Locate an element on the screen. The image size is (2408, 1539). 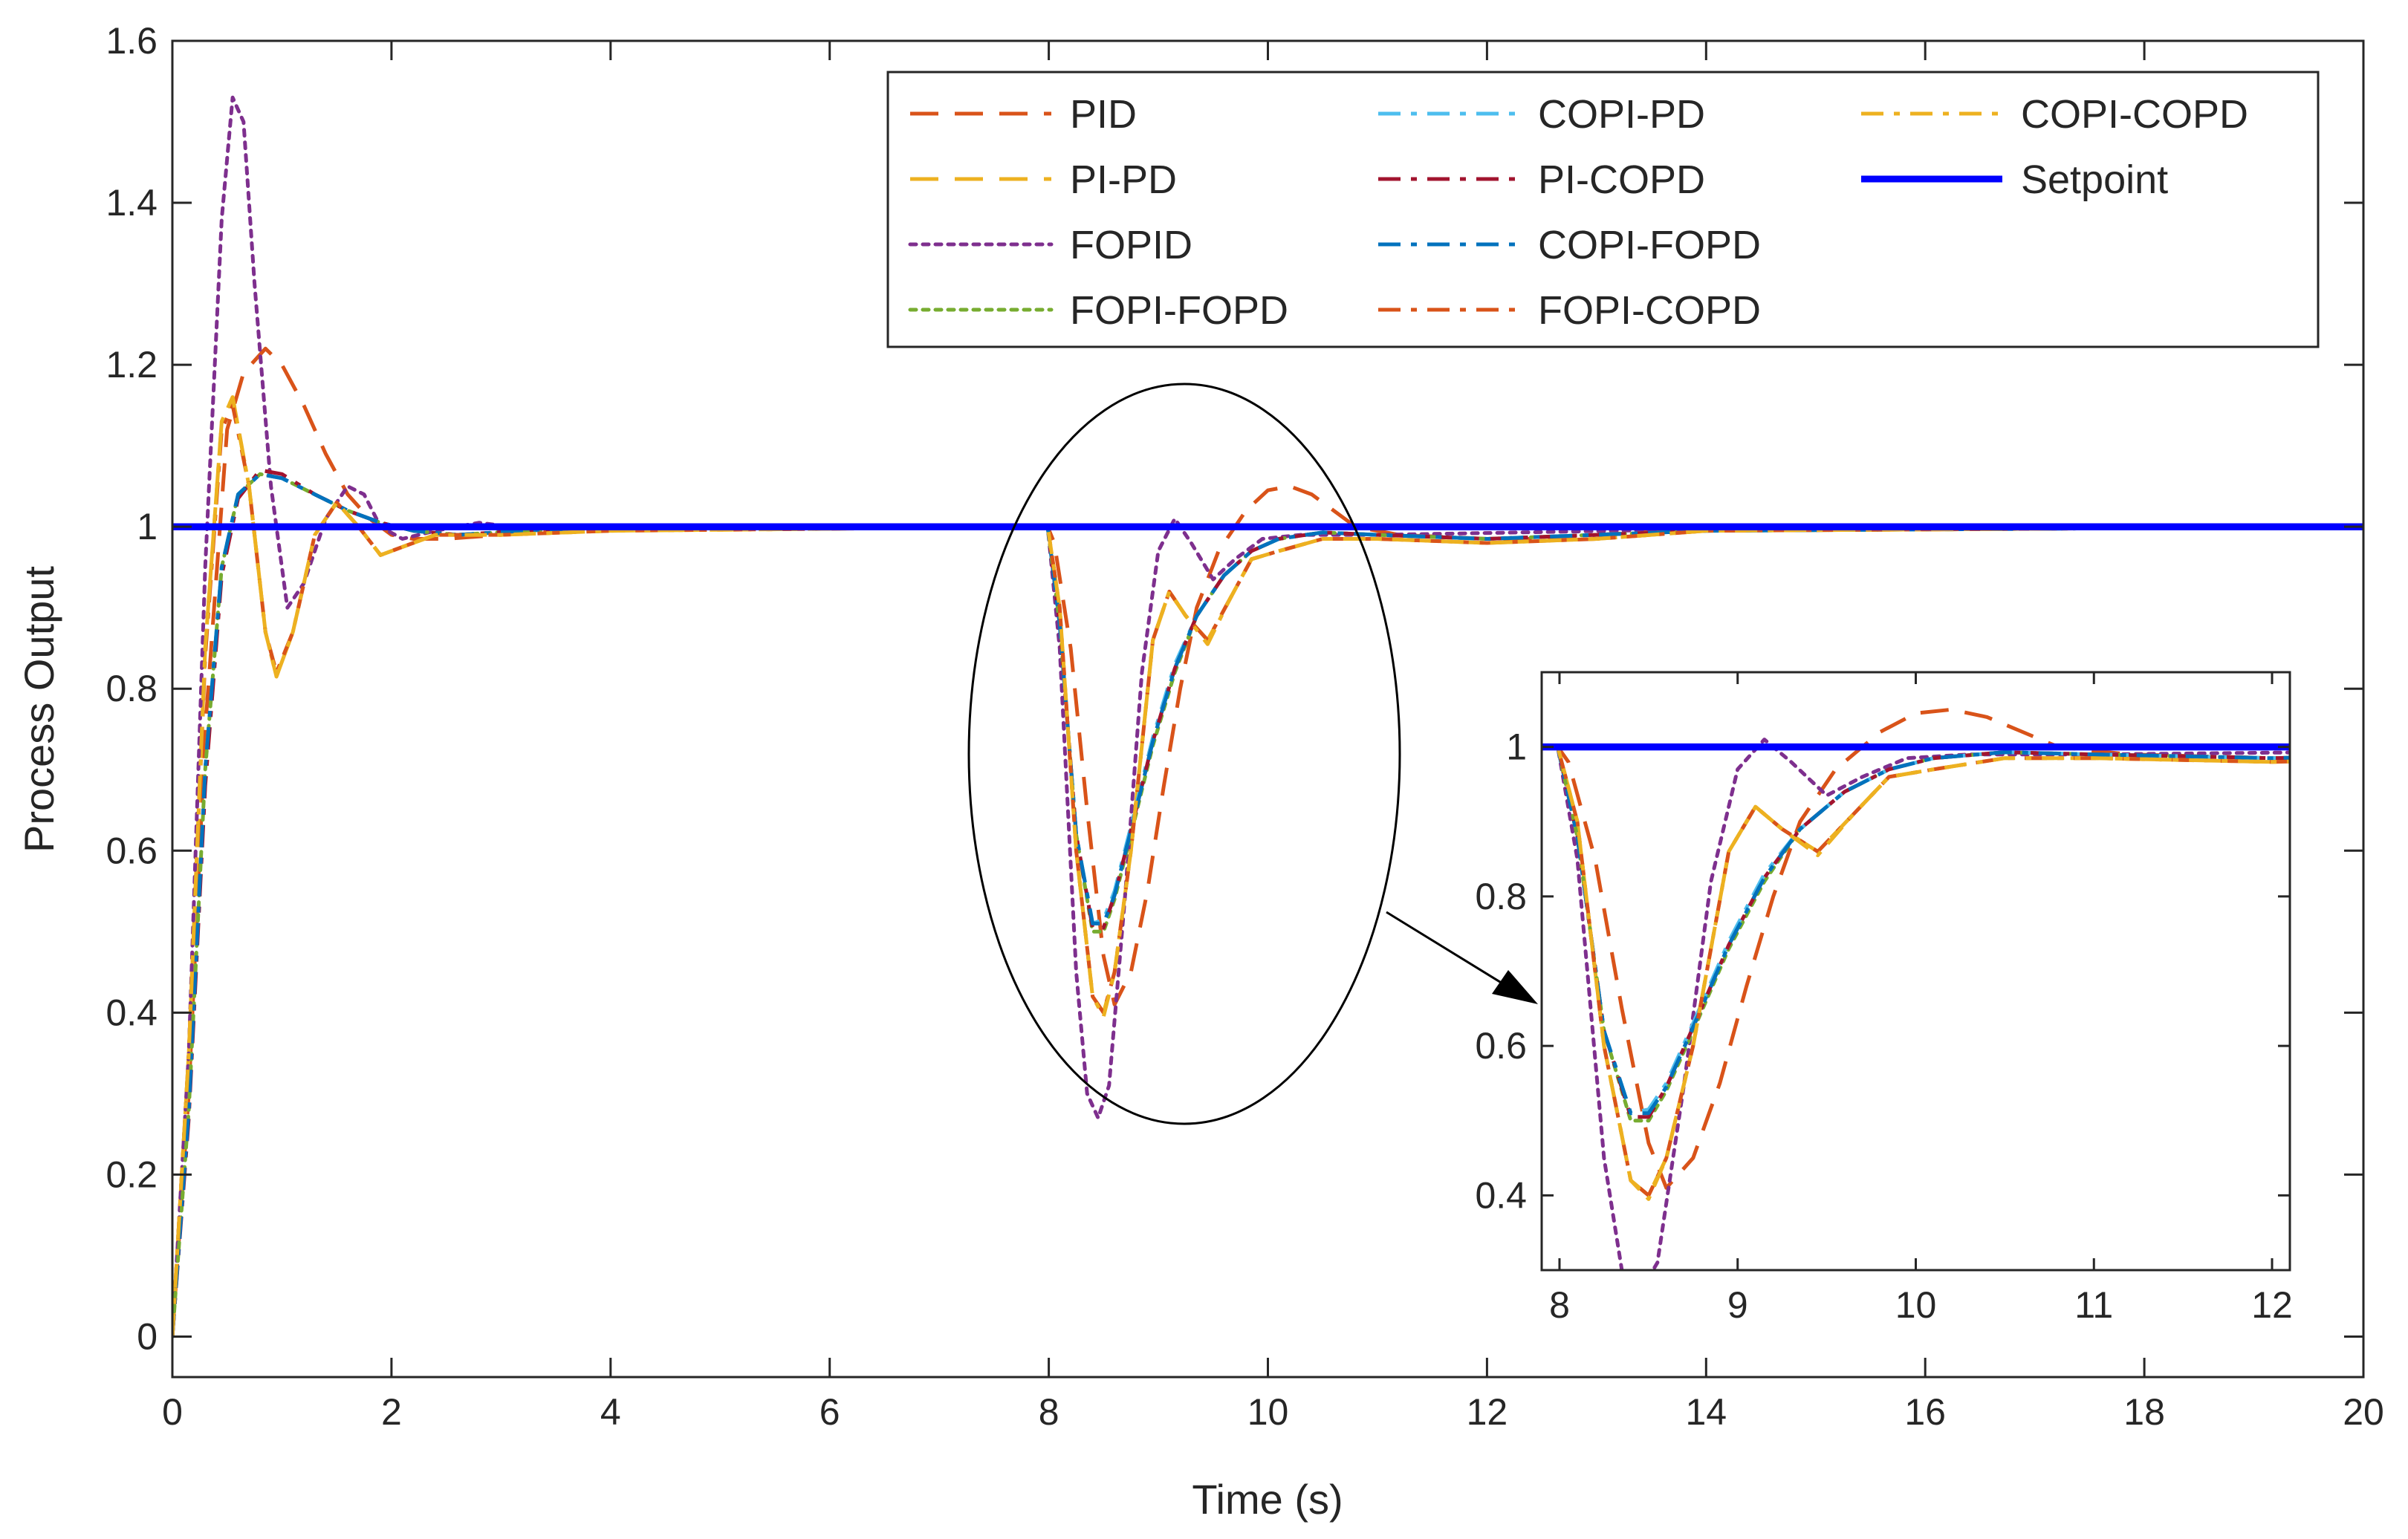
inset-x-tick-label: 11 is located at coordinates (2093, 1305).